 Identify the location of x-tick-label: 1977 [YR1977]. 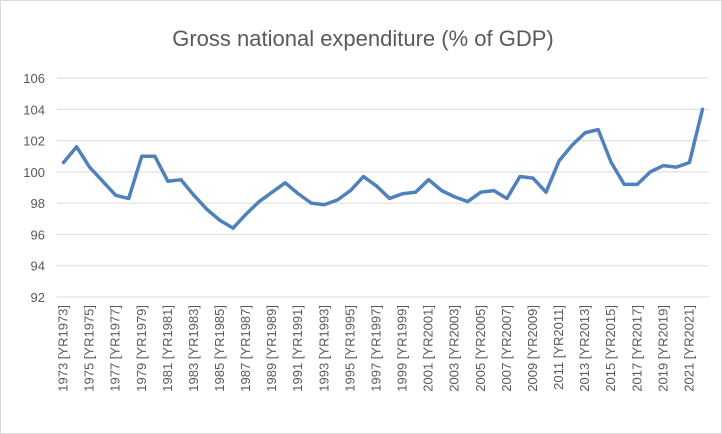
(115, 348).